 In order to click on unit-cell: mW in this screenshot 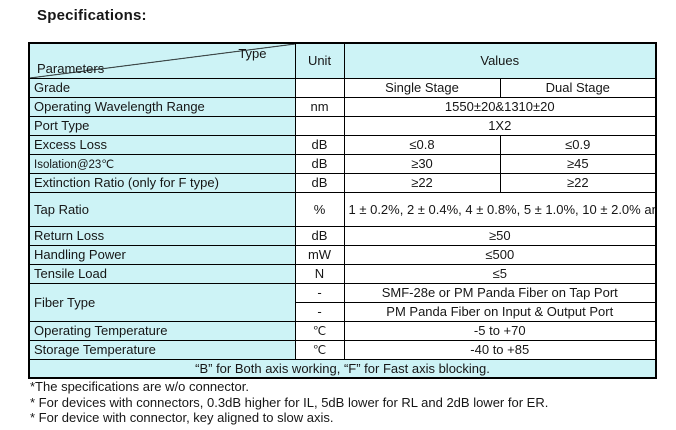, I will do `click(319, 254)`.